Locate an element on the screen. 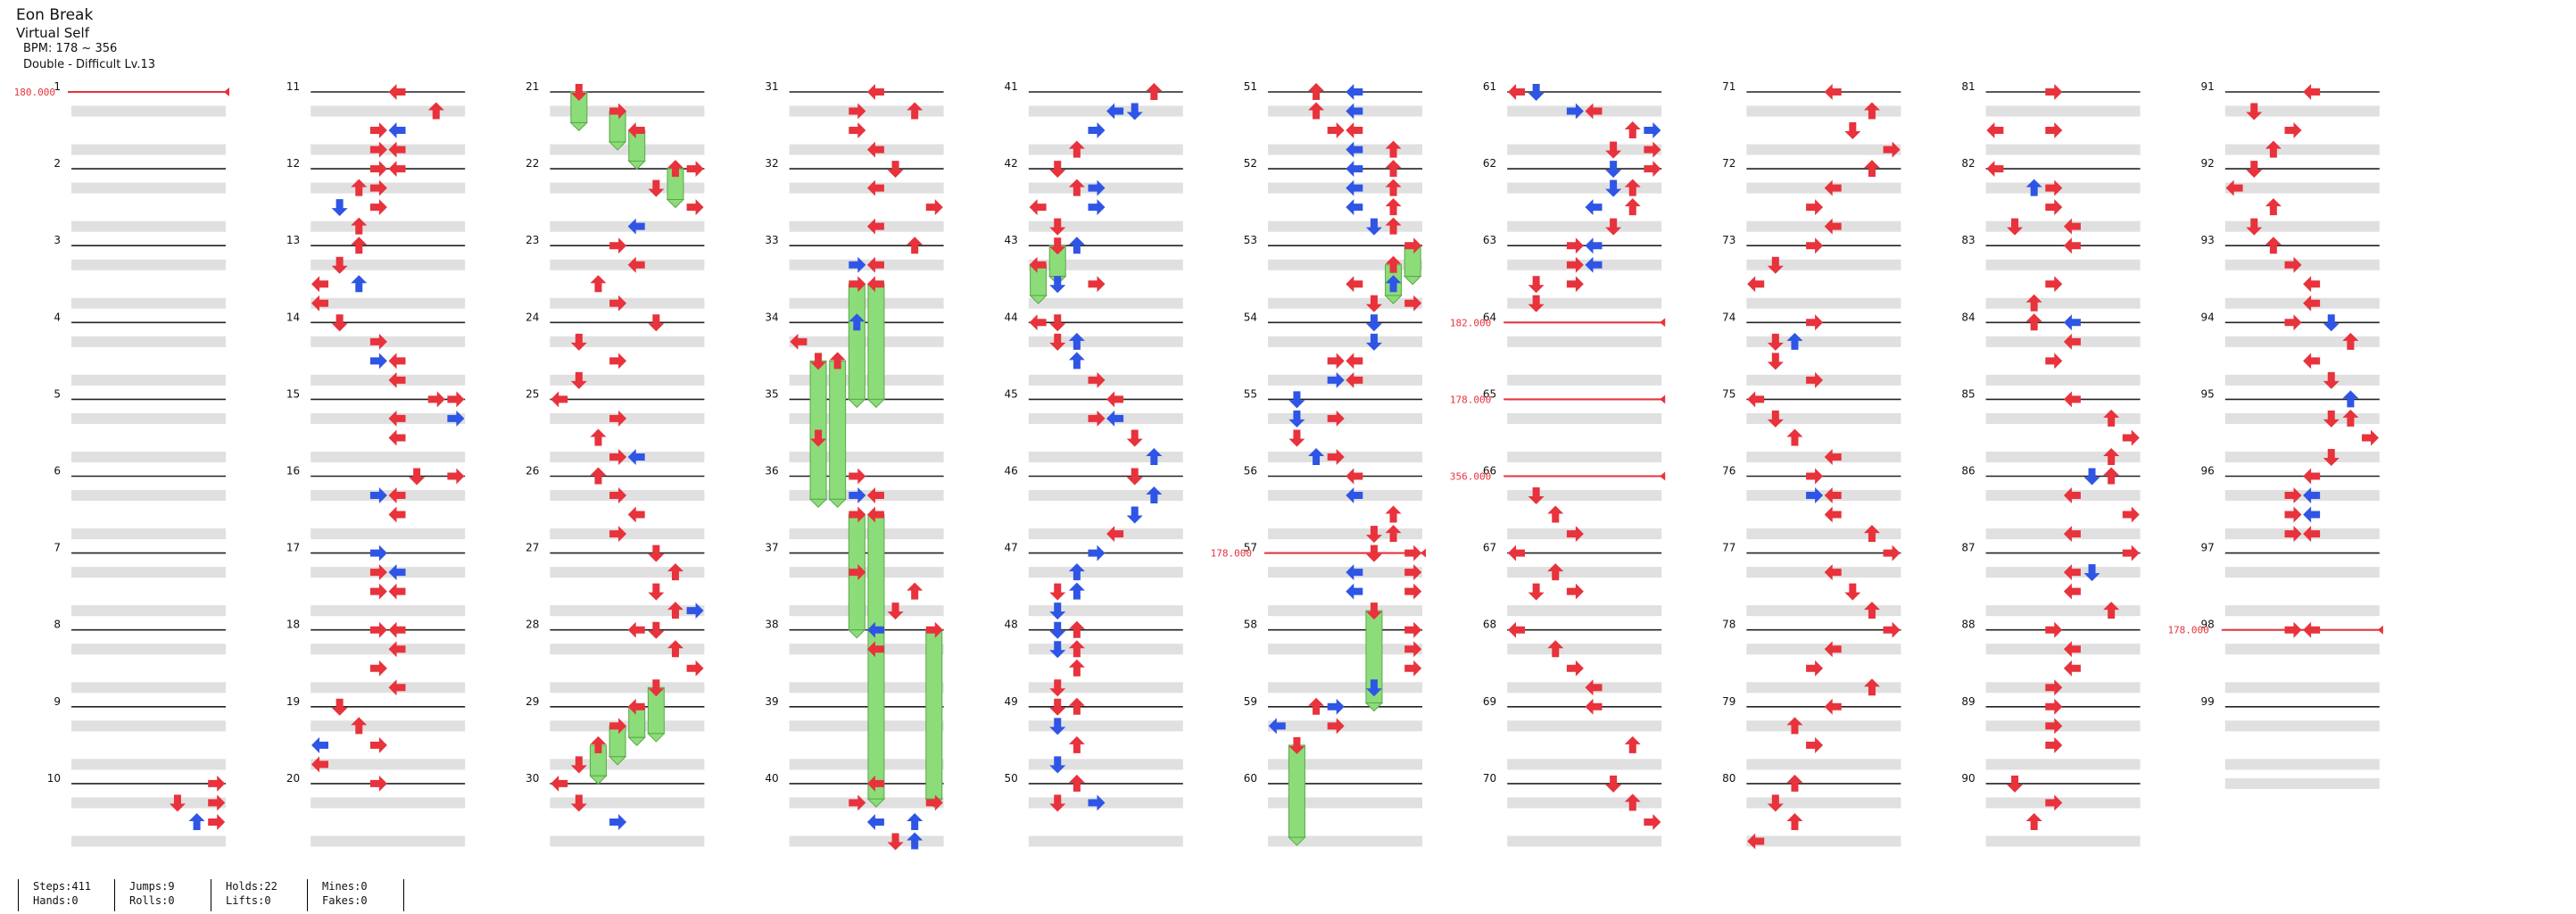 This screenshot has width=2576, height=914. measure-number: 83 is located at coordinates (1968, 240).